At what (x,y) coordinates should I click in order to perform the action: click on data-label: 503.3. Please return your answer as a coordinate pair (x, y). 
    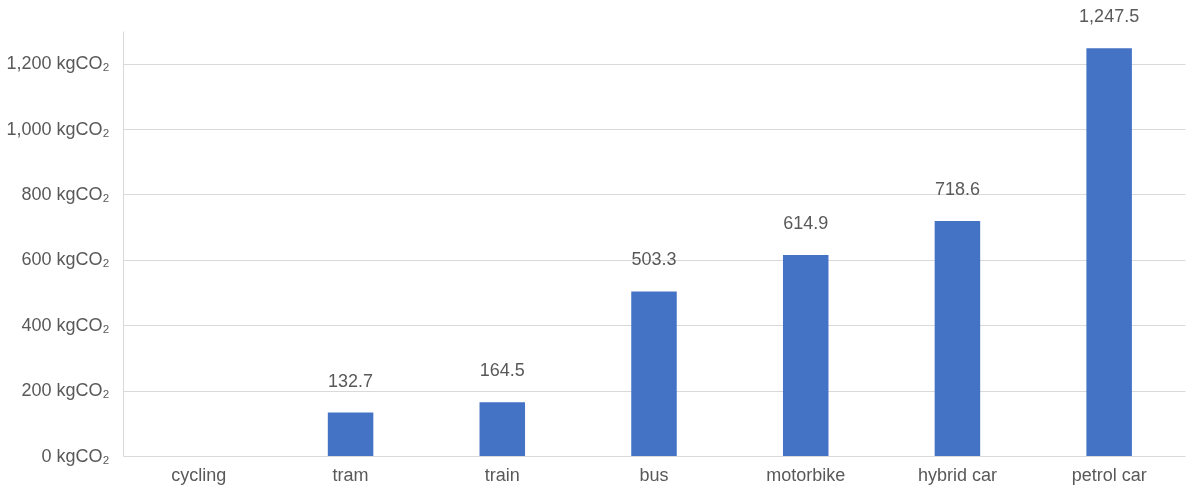
    Looking at the image, I should click on (654, 259).